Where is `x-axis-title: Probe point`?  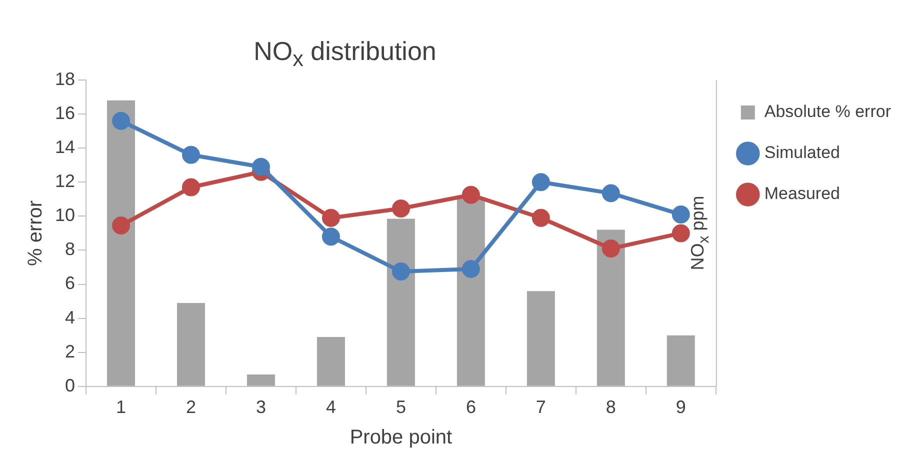 x-axis-title: Probe point is located at coordinates (401, 437).